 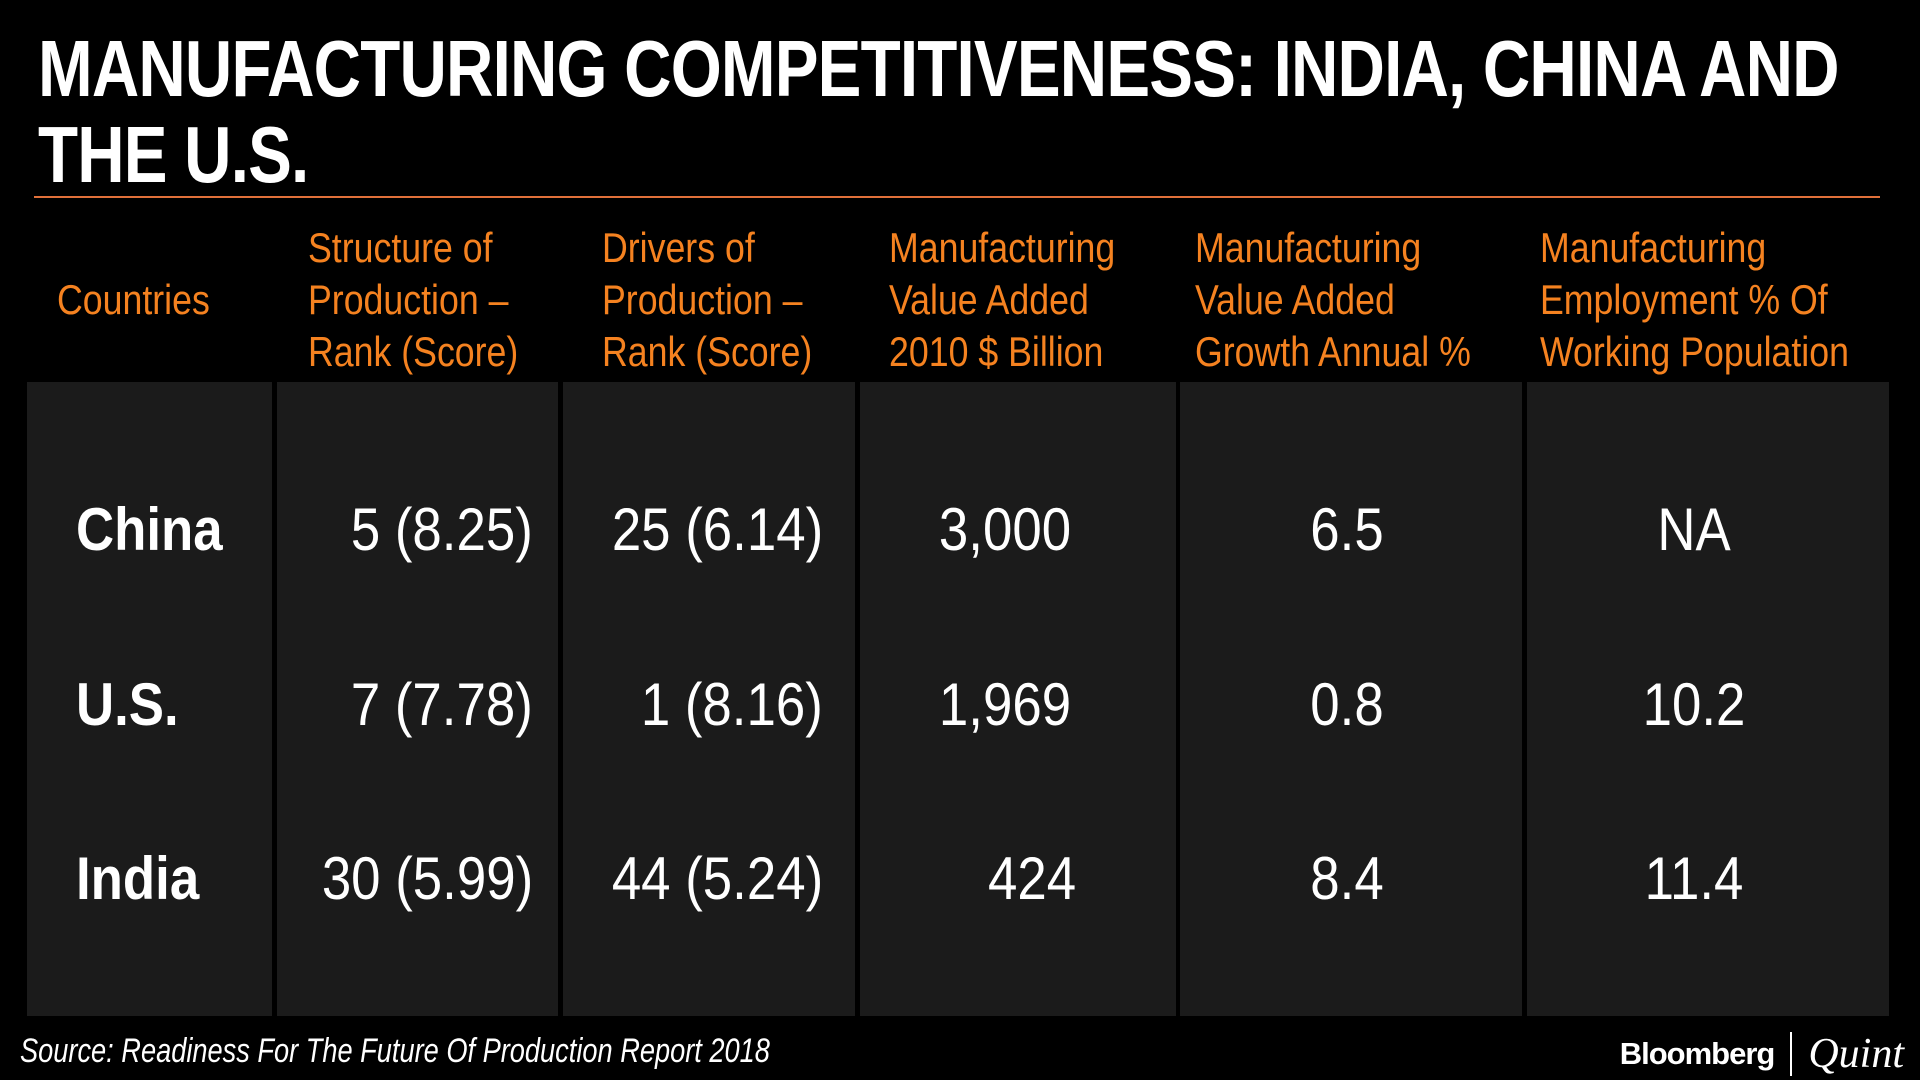 What do you see at coordinates (400, 247) in the screenshot?
I see `header-line: Structure of` at bounding box center [400, 247].